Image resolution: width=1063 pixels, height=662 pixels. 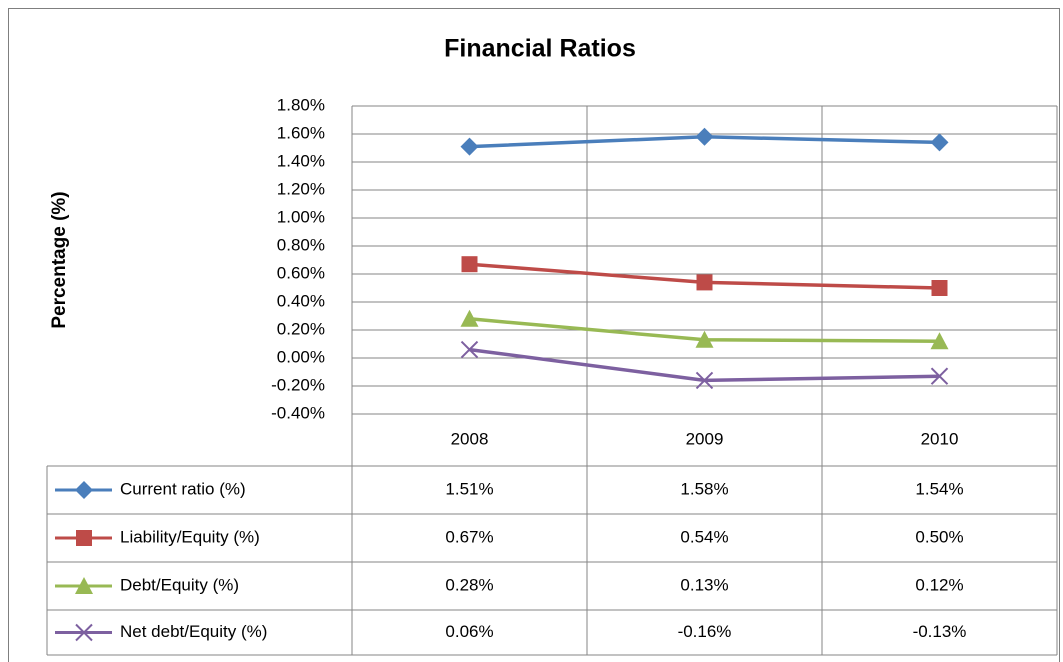 I want to click on y-axis-label: Percentage (%), so click(x=59, y=259).